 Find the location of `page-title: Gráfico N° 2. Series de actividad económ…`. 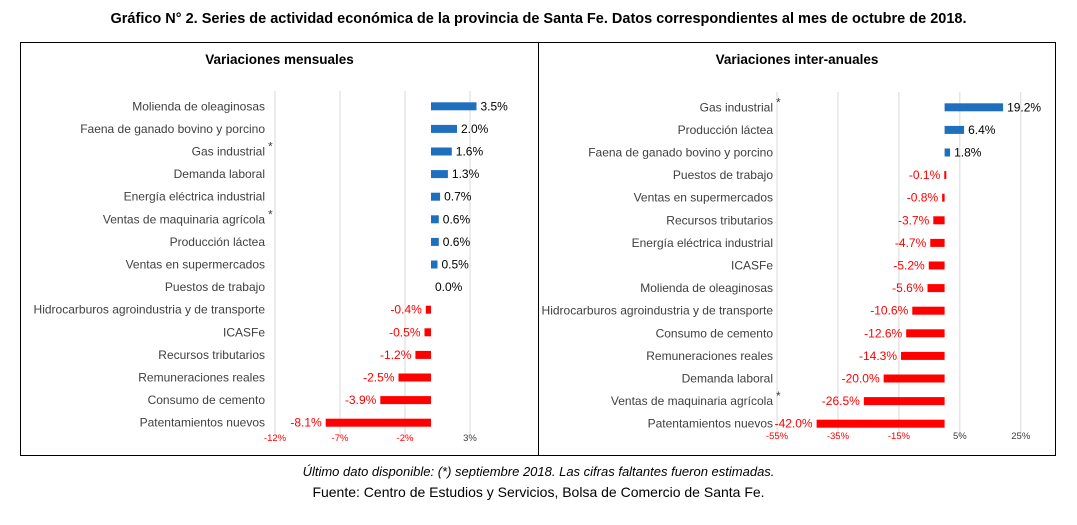

page-title: Gráfico N° 2. Series de actividad económ… is located at coordinates (538, 19).